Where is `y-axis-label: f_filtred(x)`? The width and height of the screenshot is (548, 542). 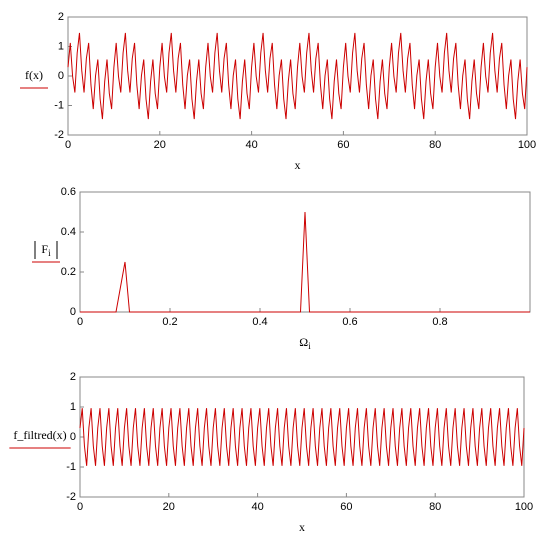 y-axis-label: f_filtred(x) is located at coordinates (39, 435).